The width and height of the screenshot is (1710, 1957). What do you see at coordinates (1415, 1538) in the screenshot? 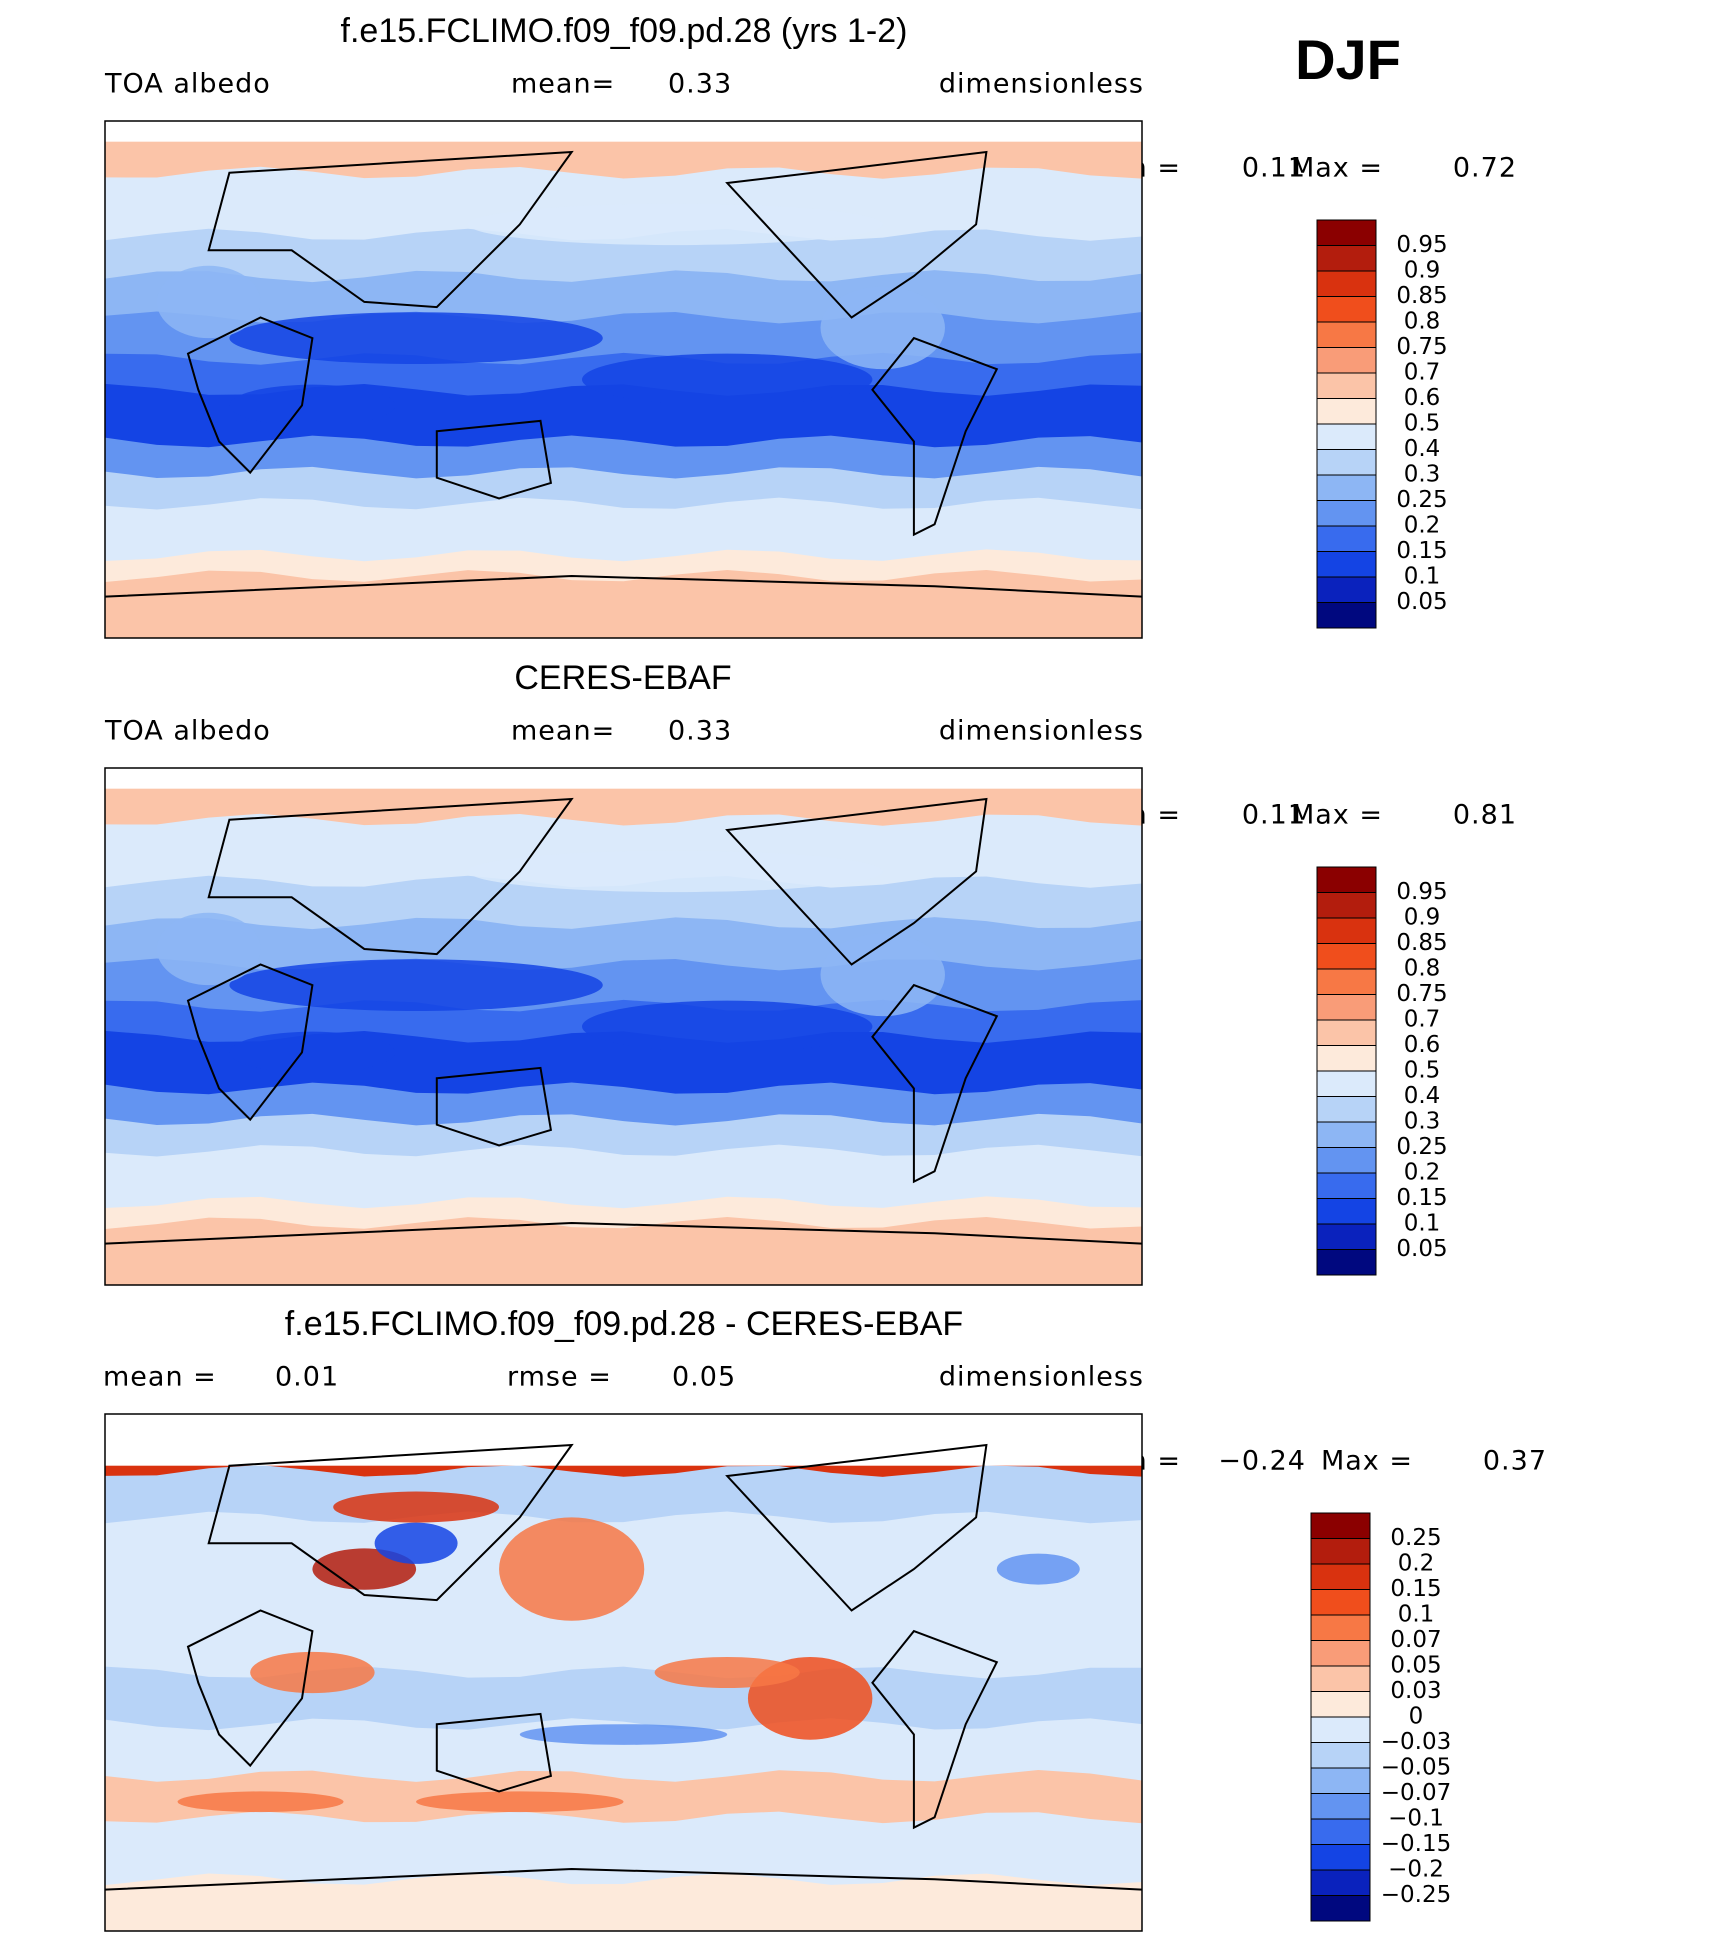
I see `colorbar-label: 0.25` at bounding box center [1415, 1538].